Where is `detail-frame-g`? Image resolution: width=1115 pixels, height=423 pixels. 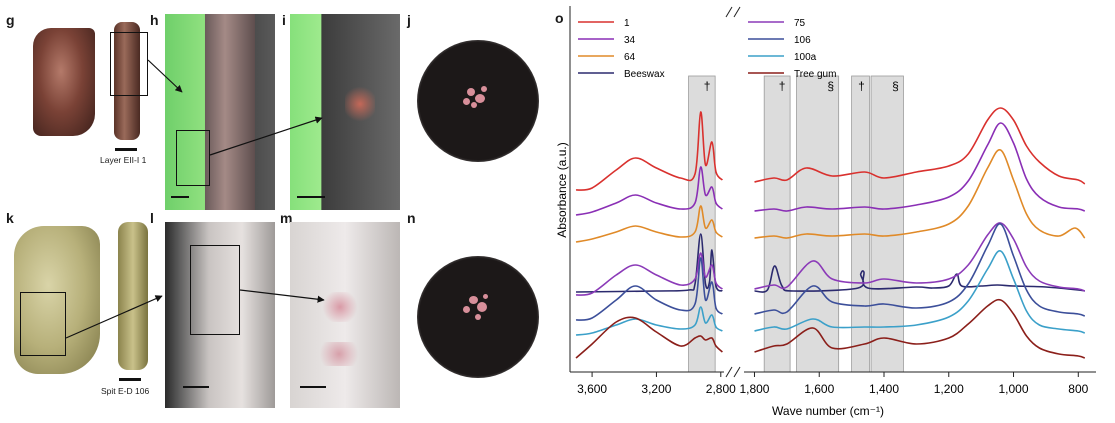 detail-frame-g is located at coordinates (129, 64).